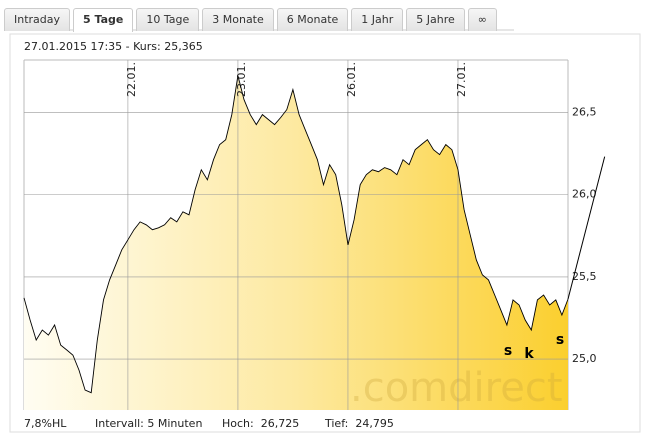 The width and height of the screenshot is (648, 437). Describe the element at coordinates (131, 79) in the screenshot. I see `x-tick-label: 22.01.` at that location.